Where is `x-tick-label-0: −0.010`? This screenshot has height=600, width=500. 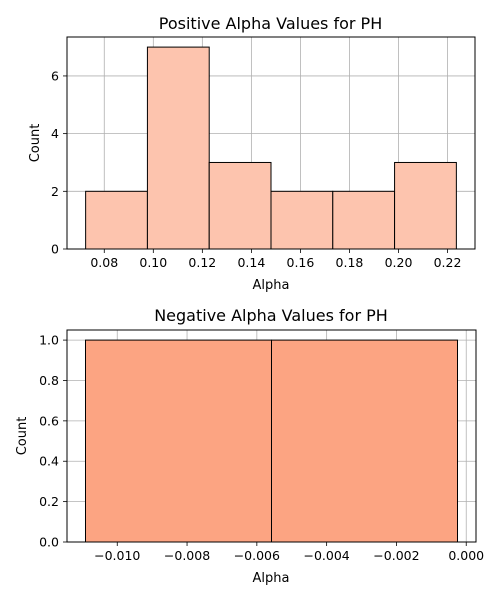 x-tick-label-0: −0.010 is located at coordinates (117, 555).